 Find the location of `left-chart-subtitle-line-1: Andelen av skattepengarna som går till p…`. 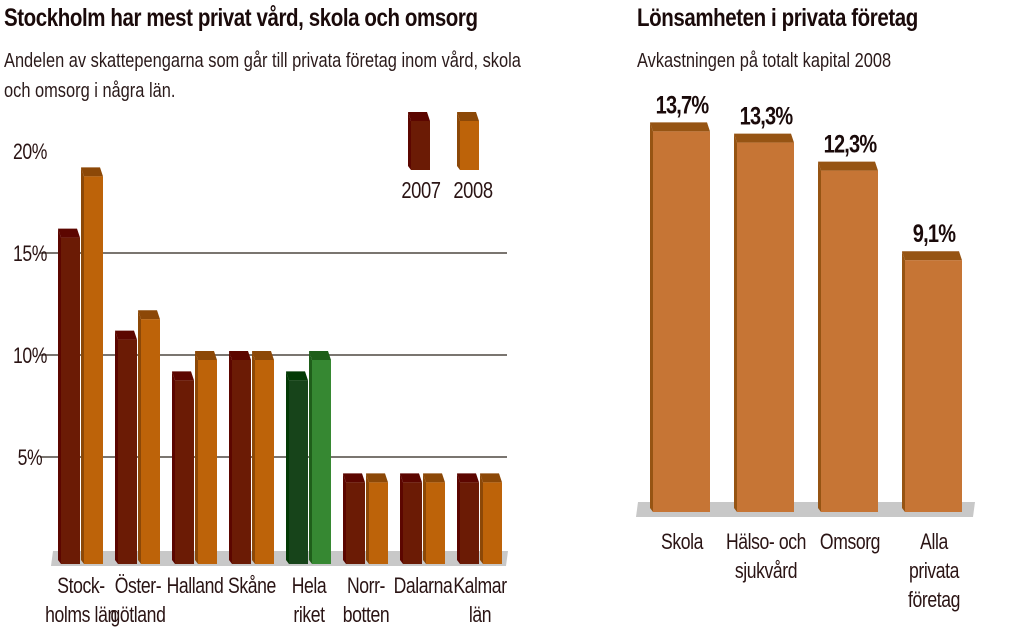

left-chart-subtitle-line-1: Andelen av skattepengarna som går till p… is located at coordinates (262, 61).